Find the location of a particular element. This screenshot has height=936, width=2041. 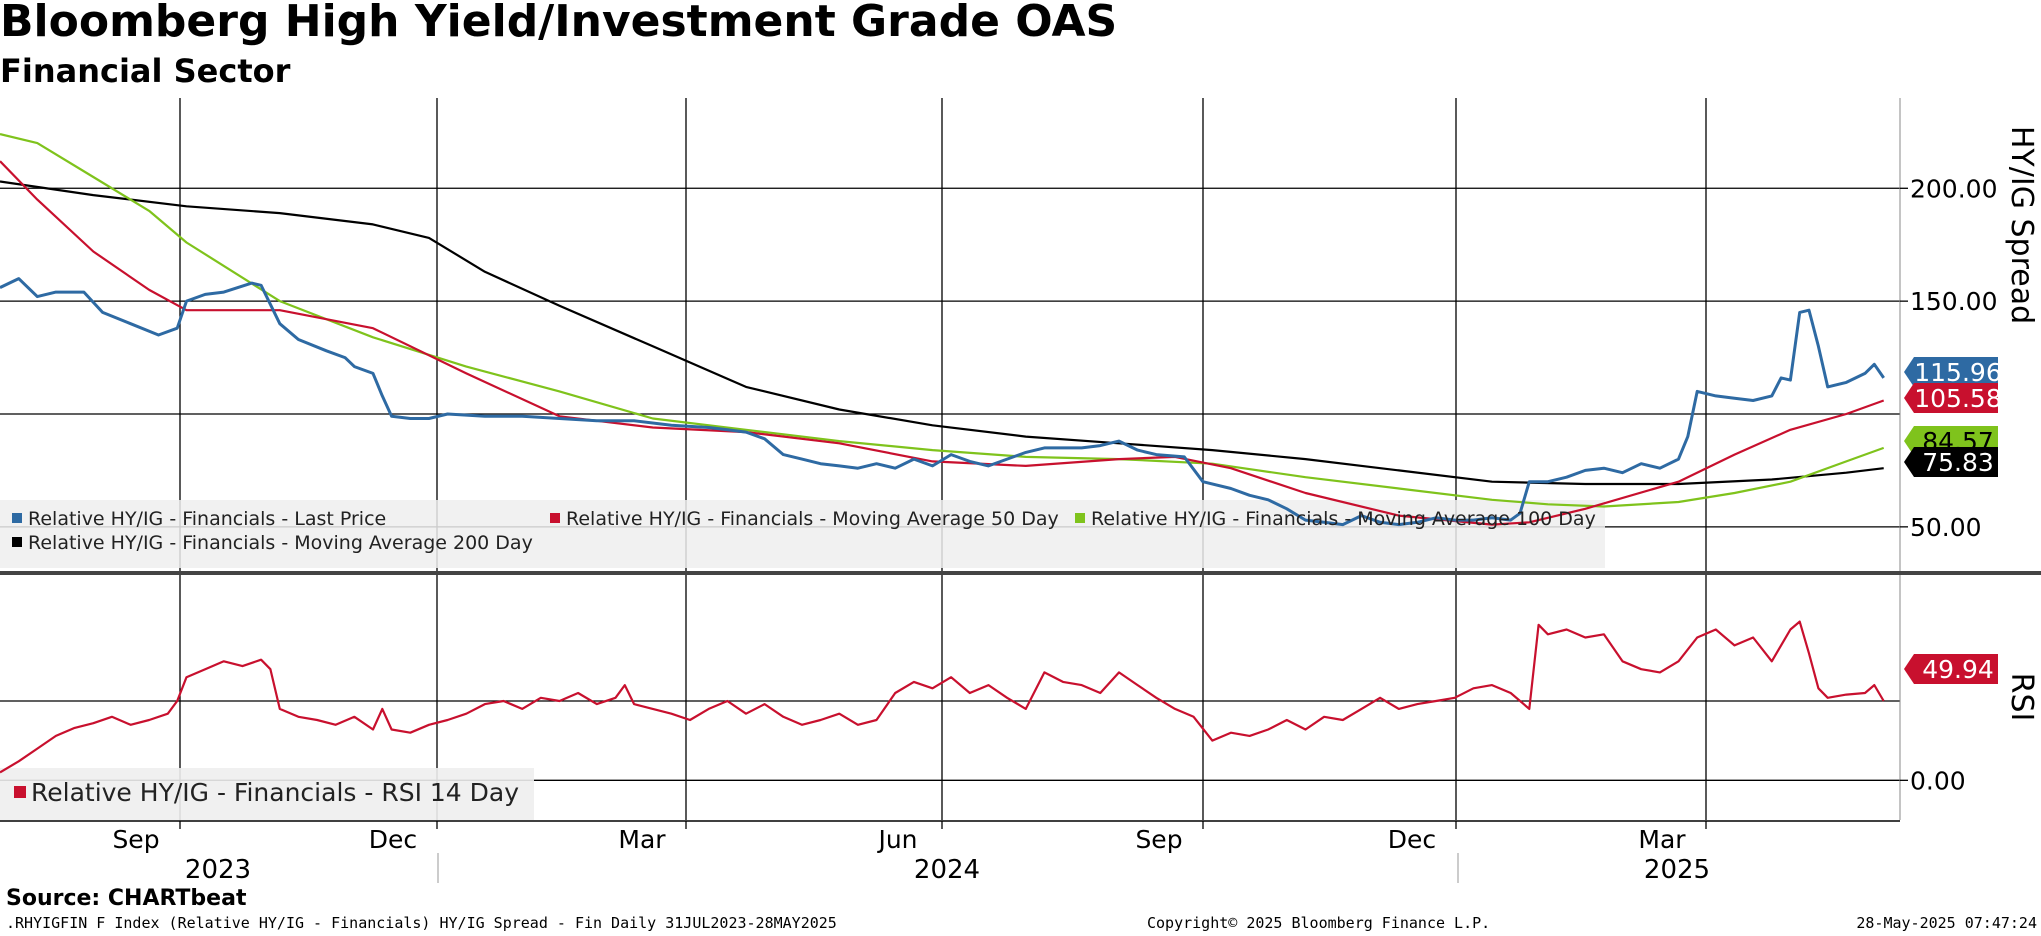

x-year-label: 2025 is located at coordinates (1677, 870).